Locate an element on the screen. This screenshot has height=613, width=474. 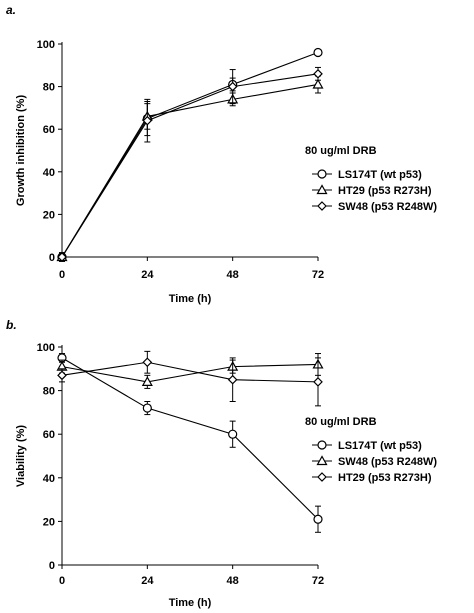
panel-a-y-tick-label: 0 is located at coordinates (52, 258).